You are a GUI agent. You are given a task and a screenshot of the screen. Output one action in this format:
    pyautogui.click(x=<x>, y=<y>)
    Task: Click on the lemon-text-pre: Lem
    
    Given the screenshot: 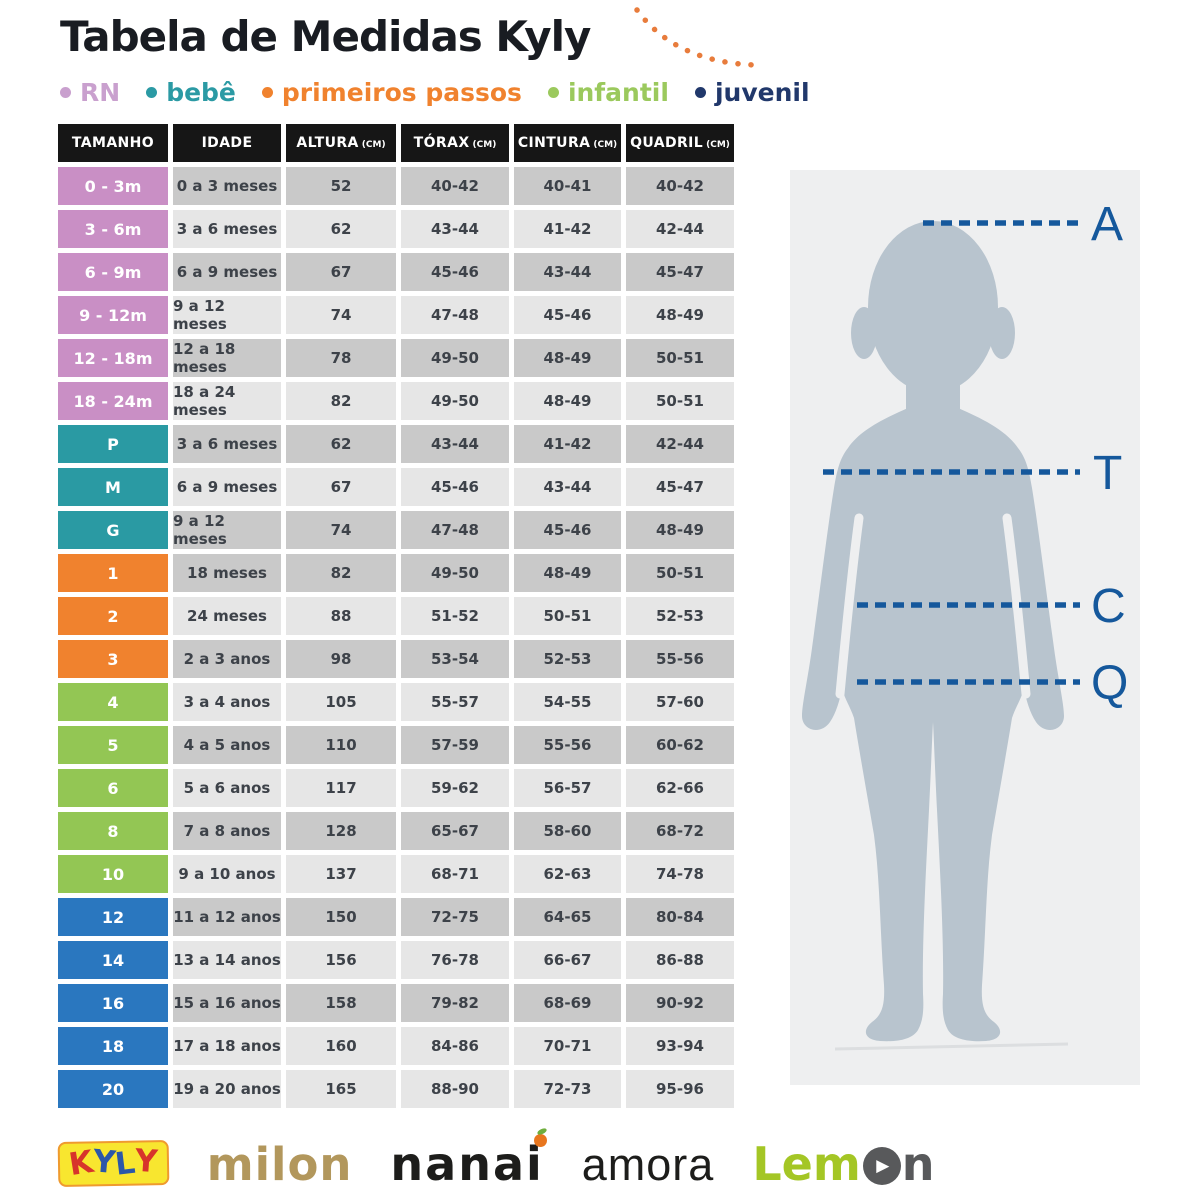 What is the action you would take?
    pyautogui.click(x=806, y=1164)
    